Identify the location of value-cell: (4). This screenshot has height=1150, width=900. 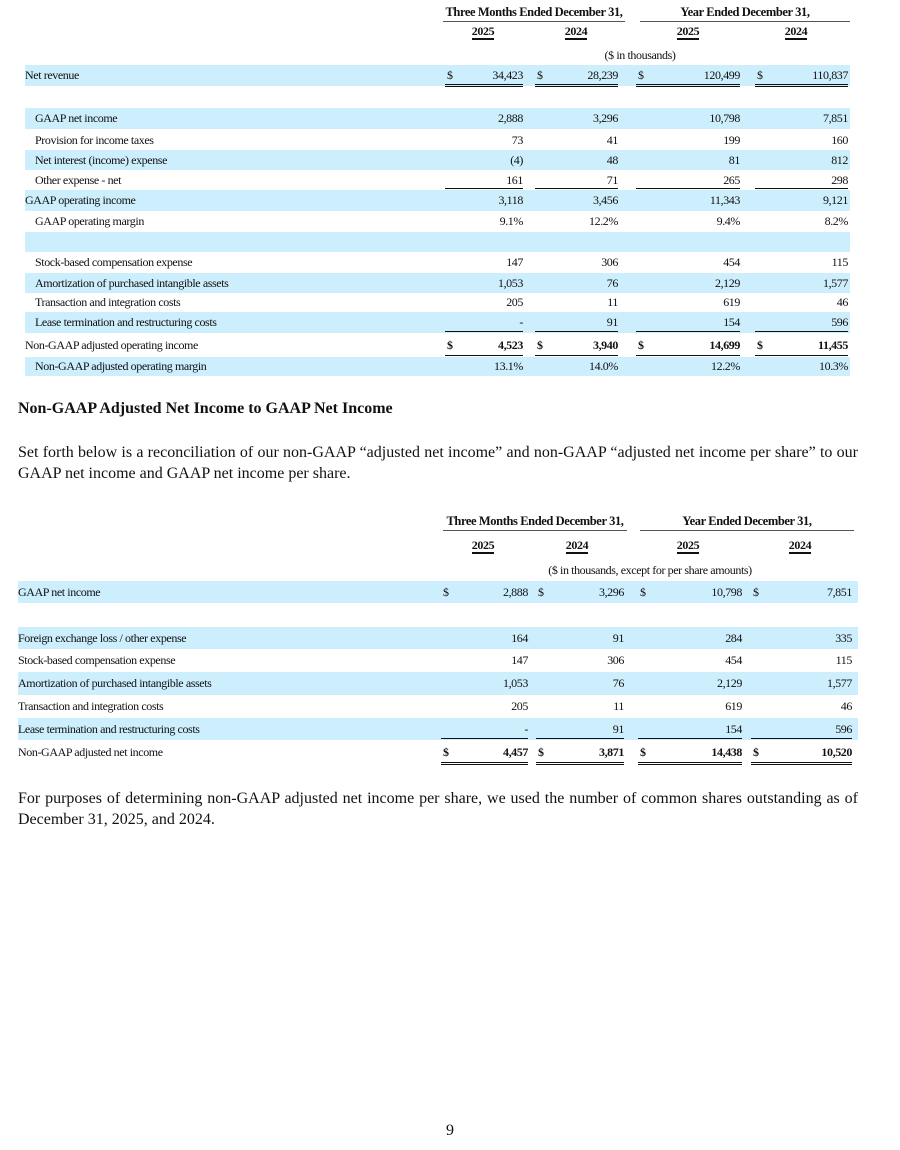
(516, 160).